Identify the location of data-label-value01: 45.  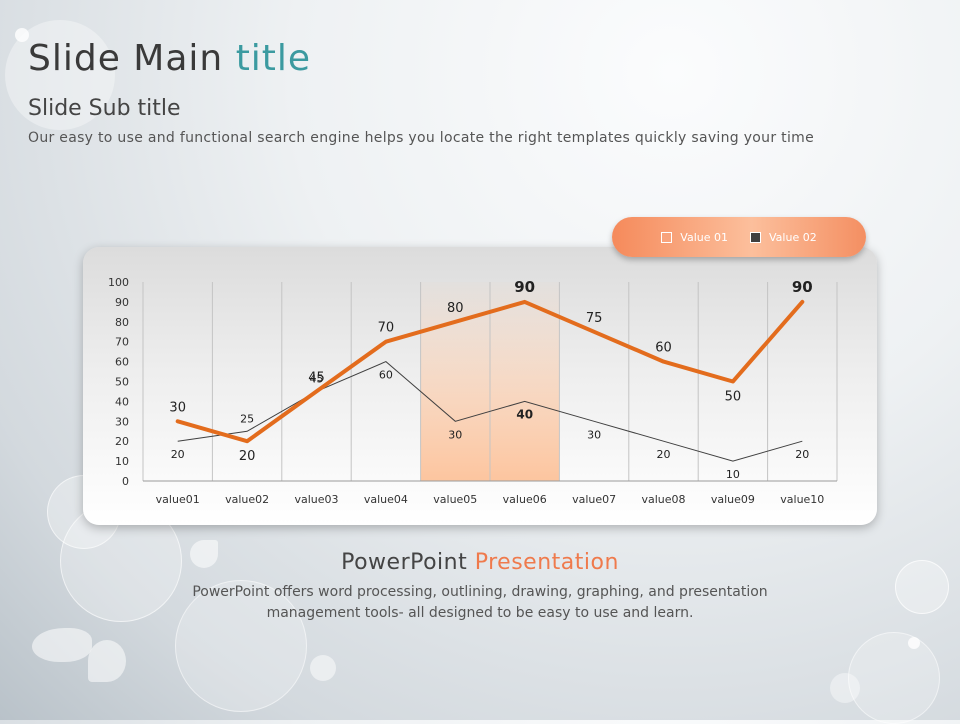
(316, 377).